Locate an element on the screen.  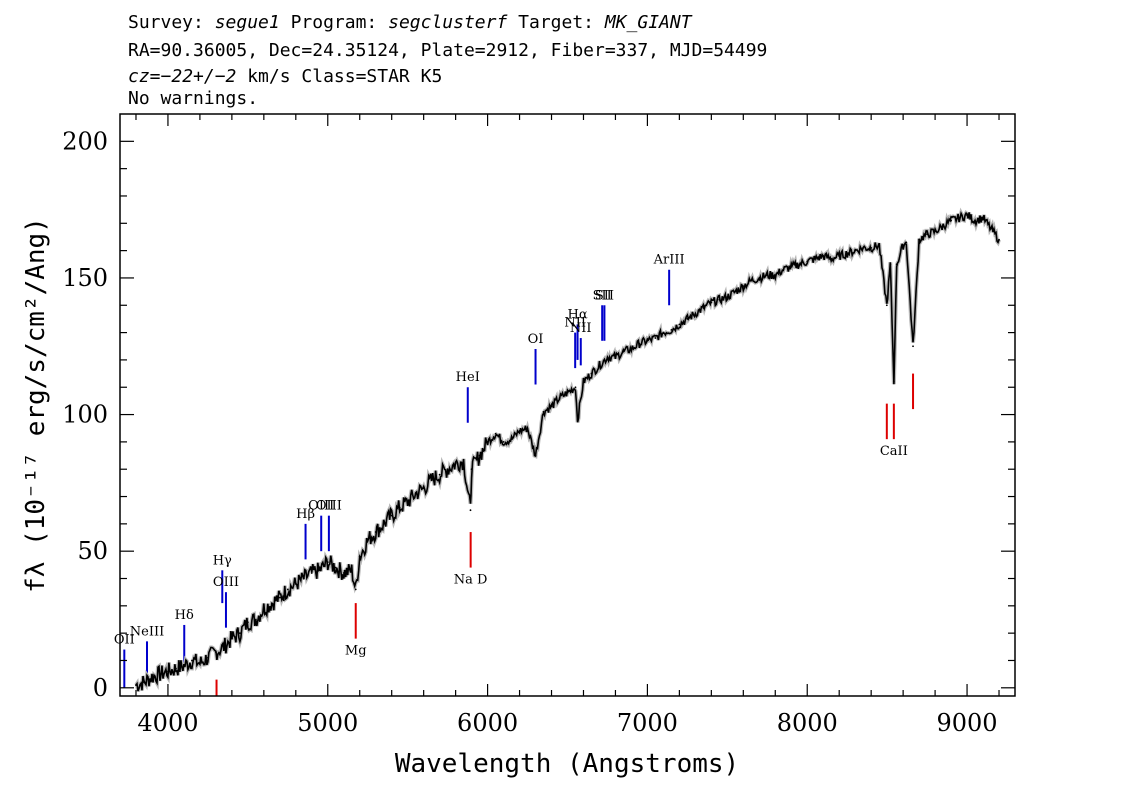
line-marker-label: NII is located at coordinates (575, 323).